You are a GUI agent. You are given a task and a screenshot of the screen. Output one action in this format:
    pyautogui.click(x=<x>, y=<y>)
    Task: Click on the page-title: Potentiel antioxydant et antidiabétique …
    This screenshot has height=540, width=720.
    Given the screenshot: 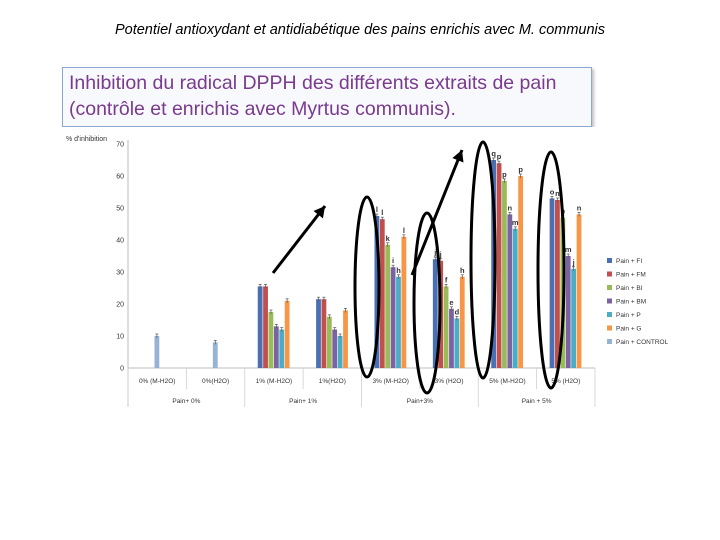 What is the action you would take?
    pyautogui.click(x=360, y=30)
    